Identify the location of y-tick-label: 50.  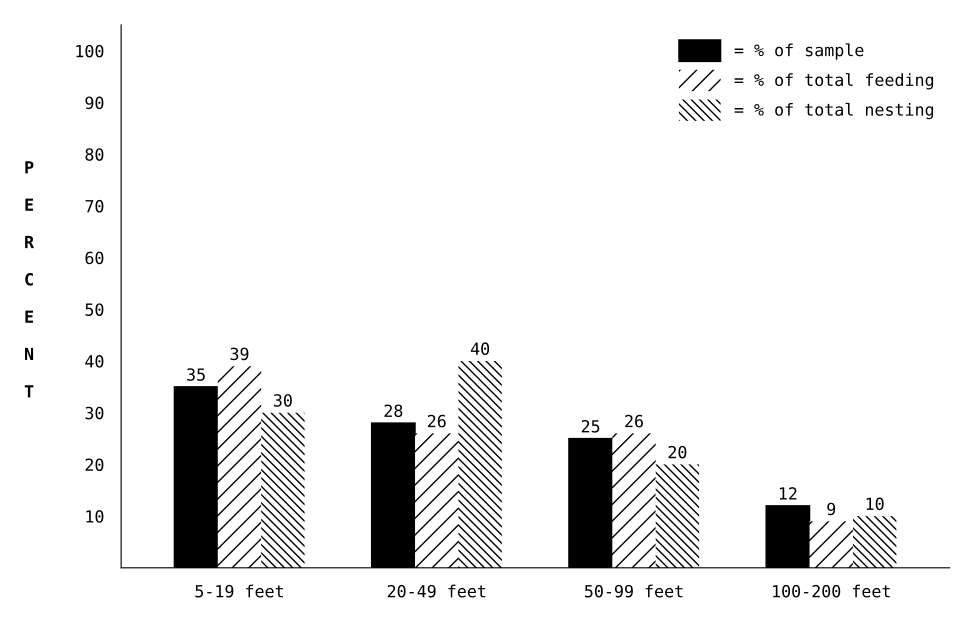
(95, 309).